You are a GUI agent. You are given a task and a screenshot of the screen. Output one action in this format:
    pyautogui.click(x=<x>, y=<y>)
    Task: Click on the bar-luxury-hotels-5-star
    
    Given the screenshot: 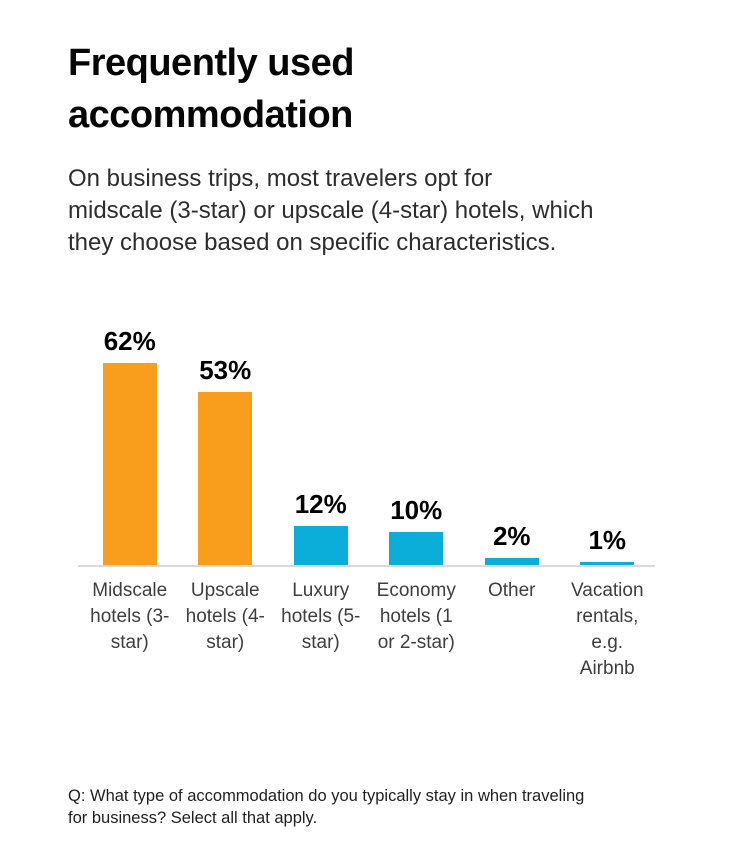 What is the action you would take?
    pyautogui.click(x=320, y=545)
    